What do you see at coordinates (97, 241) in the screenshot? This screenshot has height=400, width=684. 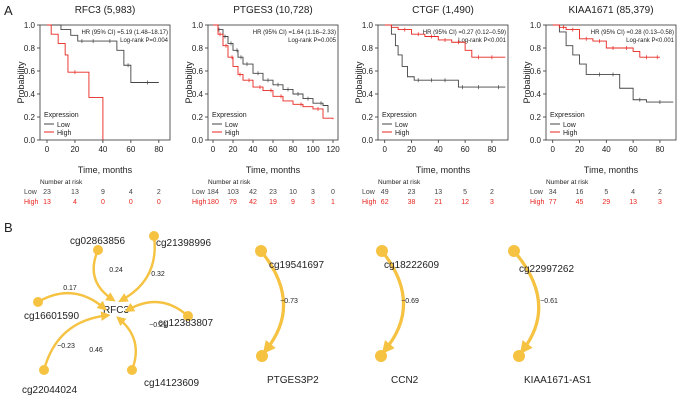 I see `node-label-cg02863856: cg02863856` at bounding box center [97, 241].